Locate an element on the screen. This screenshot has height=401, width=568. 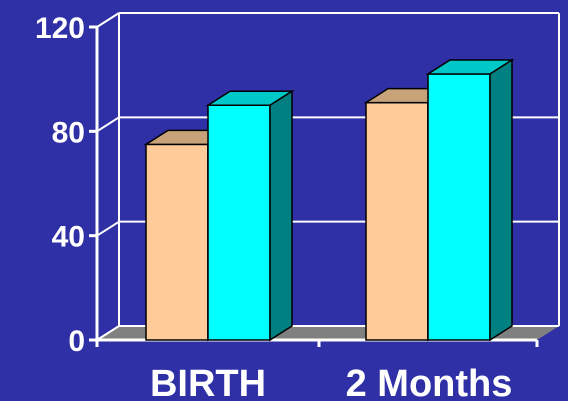
y-tick-label-2: 80 is located at coordinates (68, 132).